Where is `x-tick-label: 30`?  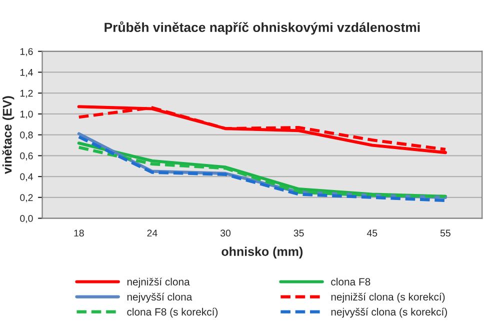 x-tick-label: 30 is located at coordinates (225, 233).